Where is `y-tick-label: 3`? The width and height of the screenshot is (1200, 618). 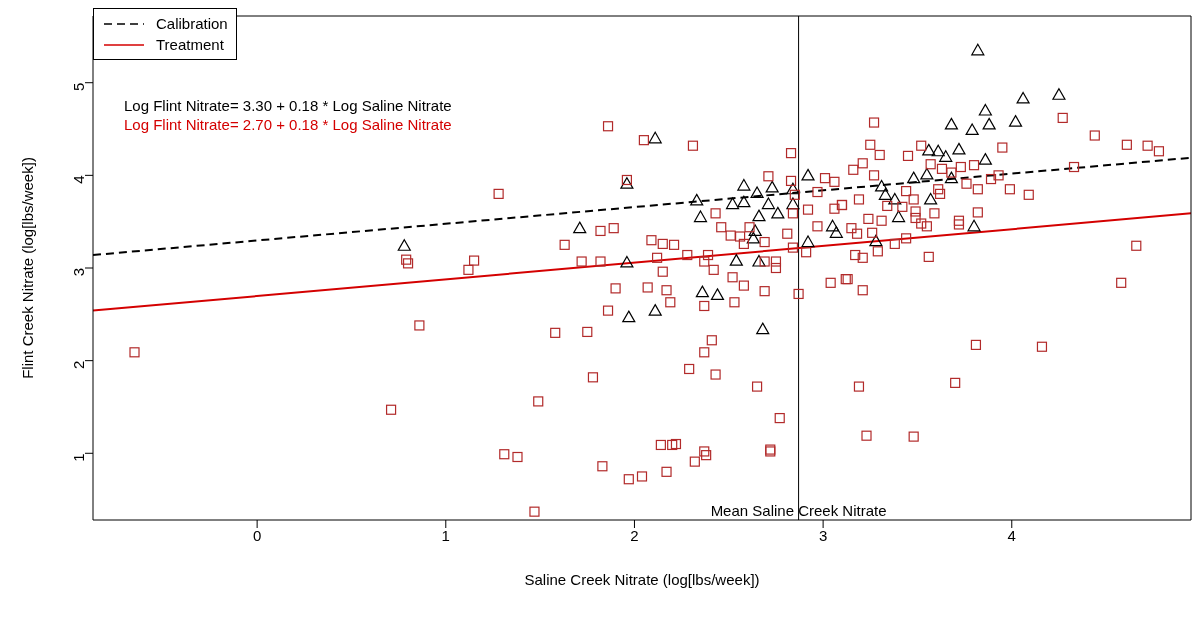 y-tick-label: 3 is located at coordinates (79, 272).